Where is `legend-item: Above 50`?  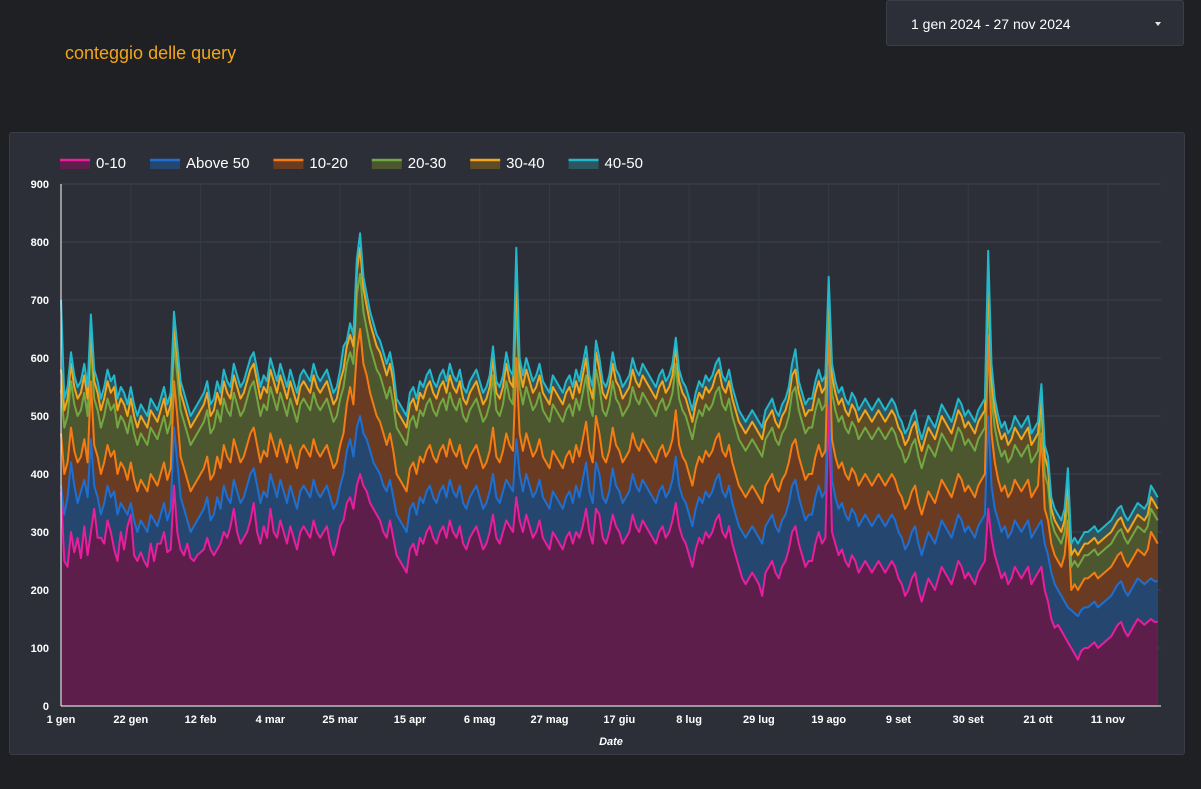
legend-item: Above 50 is located at coordinates (199, 163).